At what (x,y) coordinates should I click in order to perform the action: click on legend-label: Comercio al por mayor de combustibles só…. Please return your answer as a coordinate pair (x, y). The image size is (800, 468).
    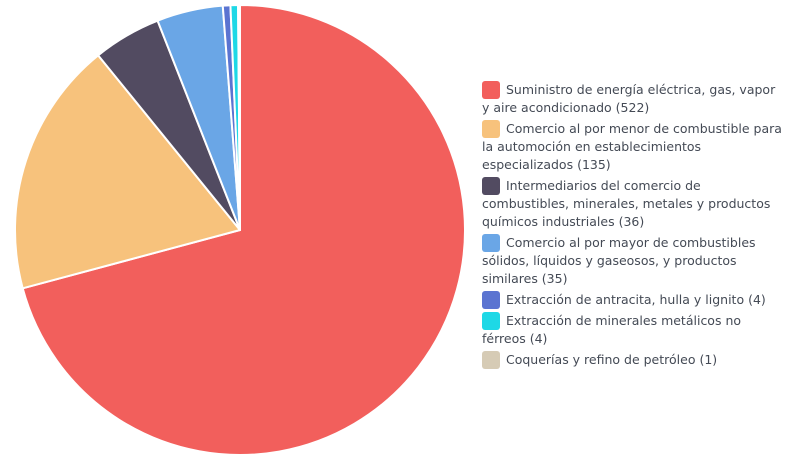
    Looking at the image, I should click on (619, 260).